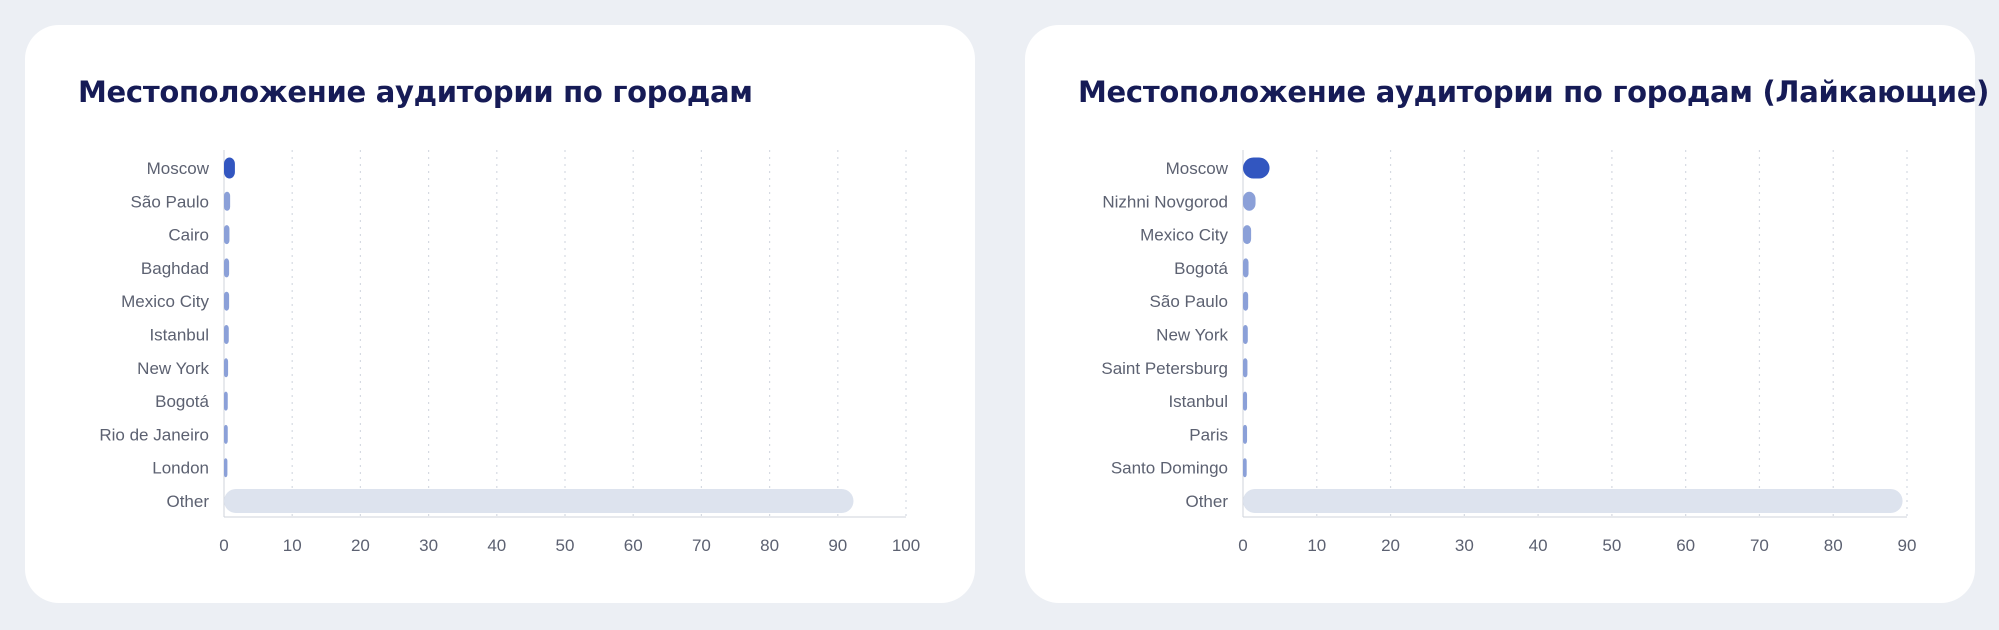 This screenshot has width=1999, height=630. Describe the element at coordinates (1169, 468) in the screenshot. I see `category-label: Santo Domingo` at that location.